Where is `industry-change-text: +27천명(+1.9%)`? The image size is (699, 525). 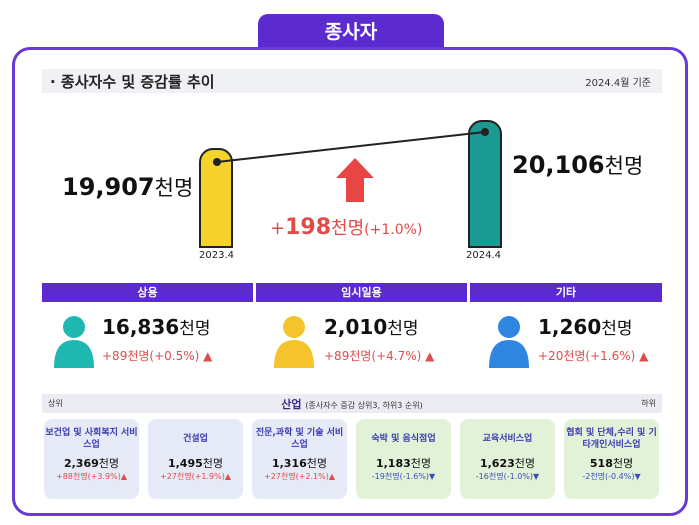
industry-change-text: +27천명(+1.9%) is located at coordinates (192, 476).